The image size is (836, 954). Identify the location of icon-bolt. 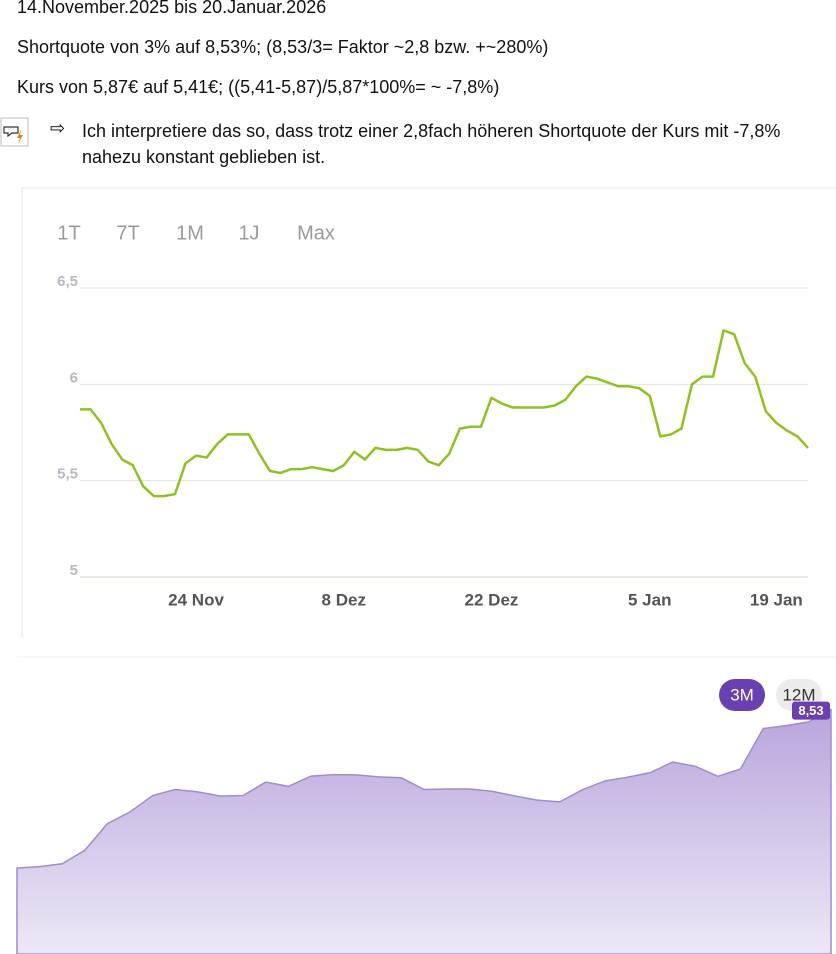
(20, 137).